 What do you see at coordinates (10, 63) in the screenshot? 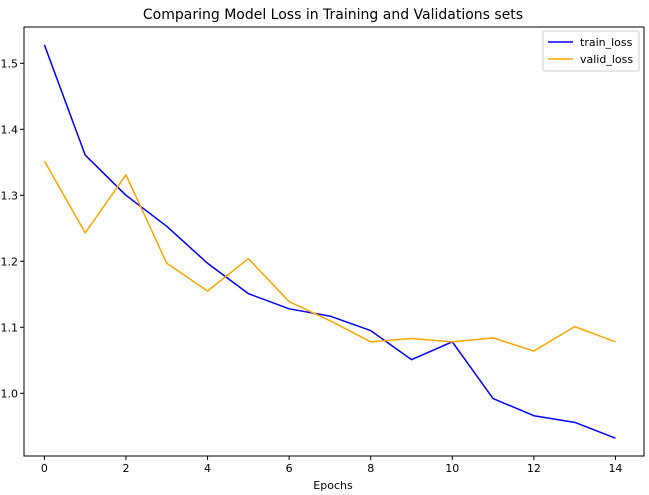
I see `y-tick-label: 1.5` at bounding box center [10, 63].